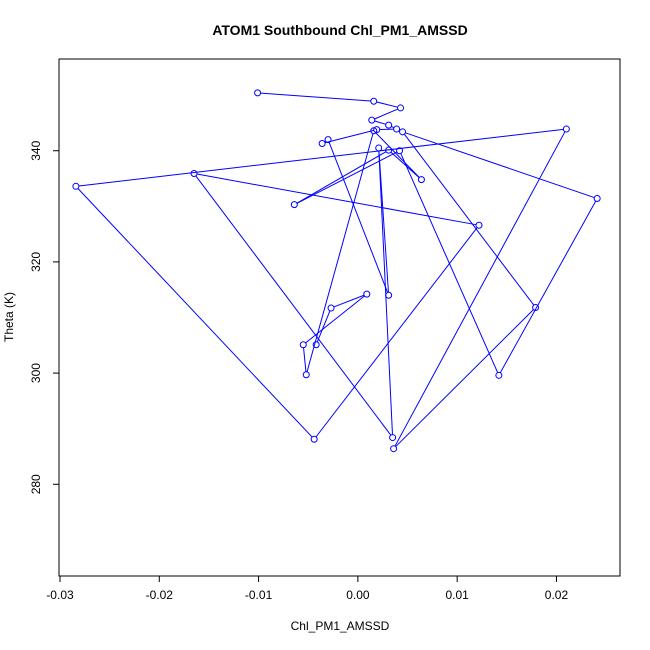  Describe the element at coordinates (36, 262) in the screenshot. I see `y-tick-label: 320` at that location.